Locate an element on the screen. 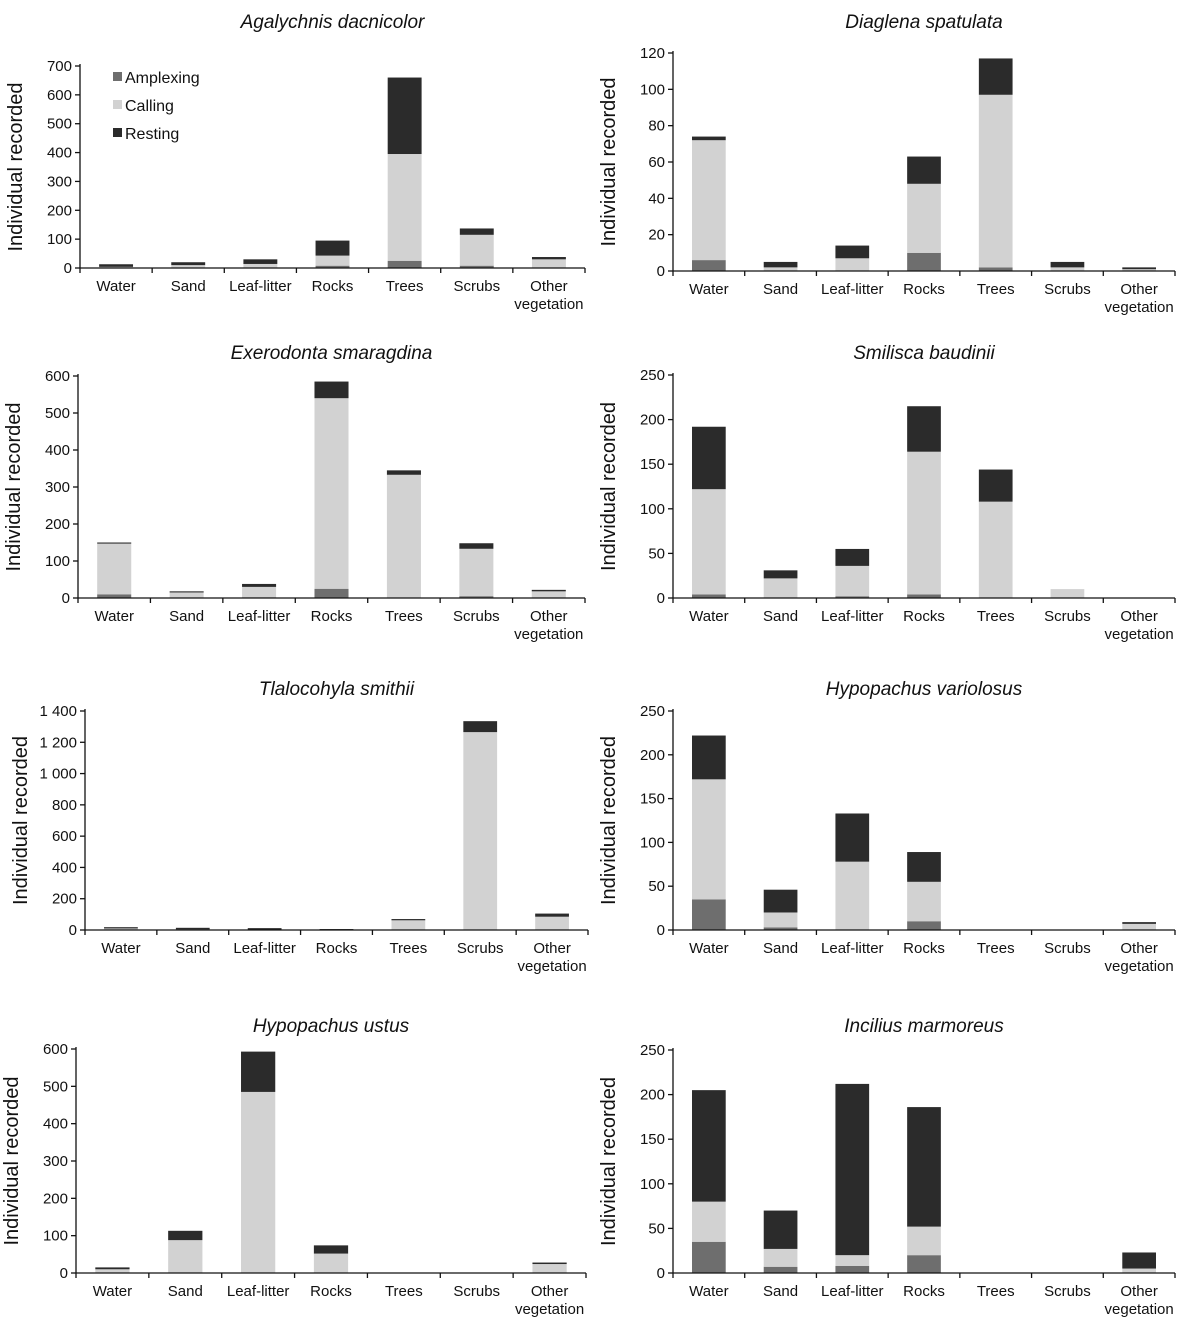 The height and width of the screenshot is (1334, 1189). y-tick-label: 800 is located at coordinates (64, 805).